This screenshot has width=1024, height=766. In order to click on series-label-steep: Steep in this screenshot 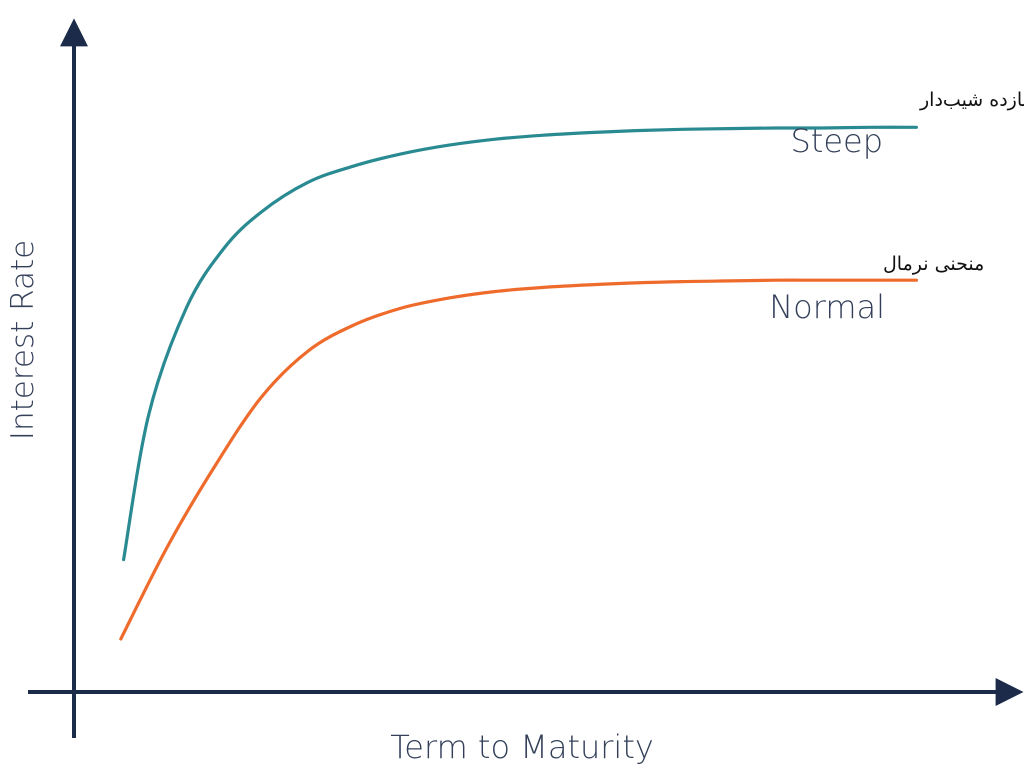, I will do `click(836, 141)`.